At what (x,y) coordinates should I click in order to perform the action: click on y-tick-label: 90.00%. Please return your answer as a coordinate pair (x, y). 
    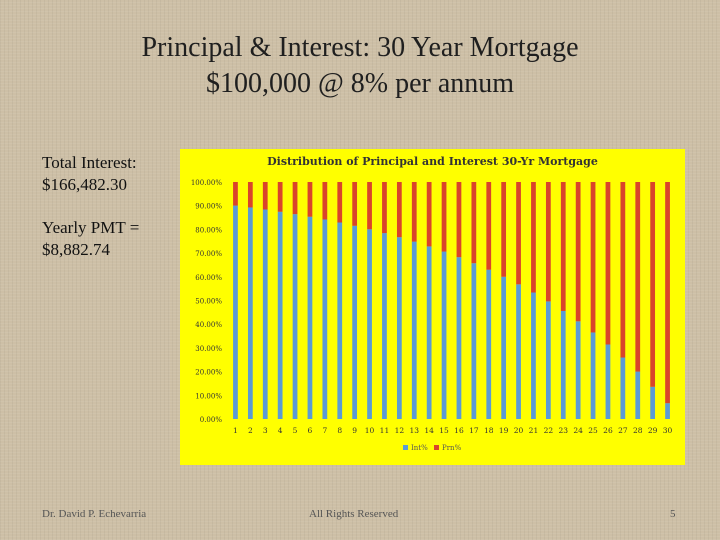
    Looking at the image, I should click on (208, 207).